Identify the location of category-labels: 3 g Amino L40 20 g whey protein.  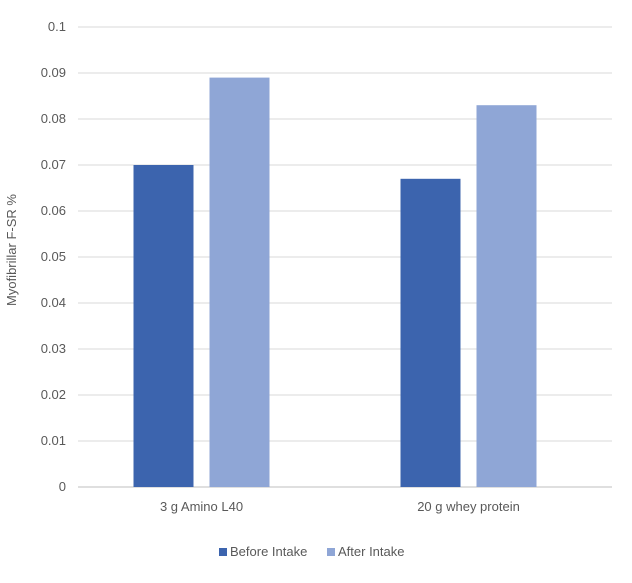
(340, 506).